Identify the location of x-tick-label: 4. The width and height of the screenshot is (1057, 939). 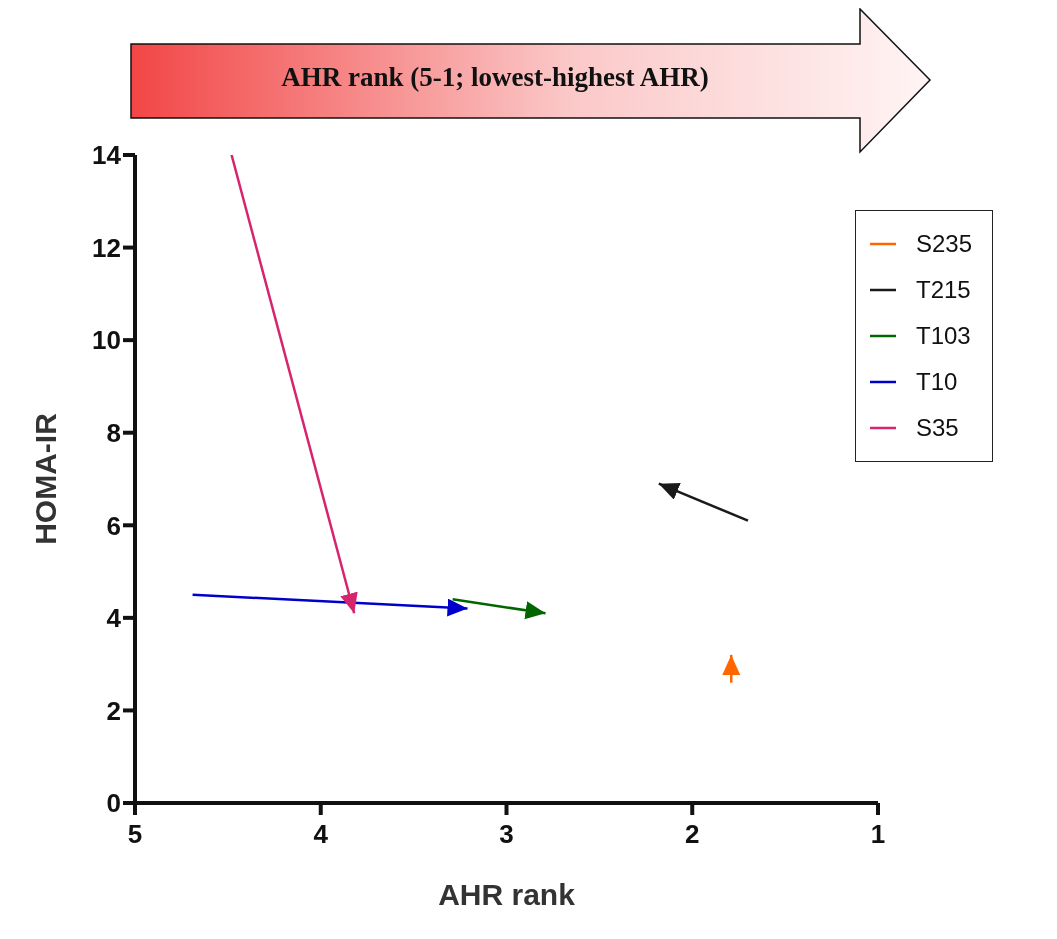
(321, 834).